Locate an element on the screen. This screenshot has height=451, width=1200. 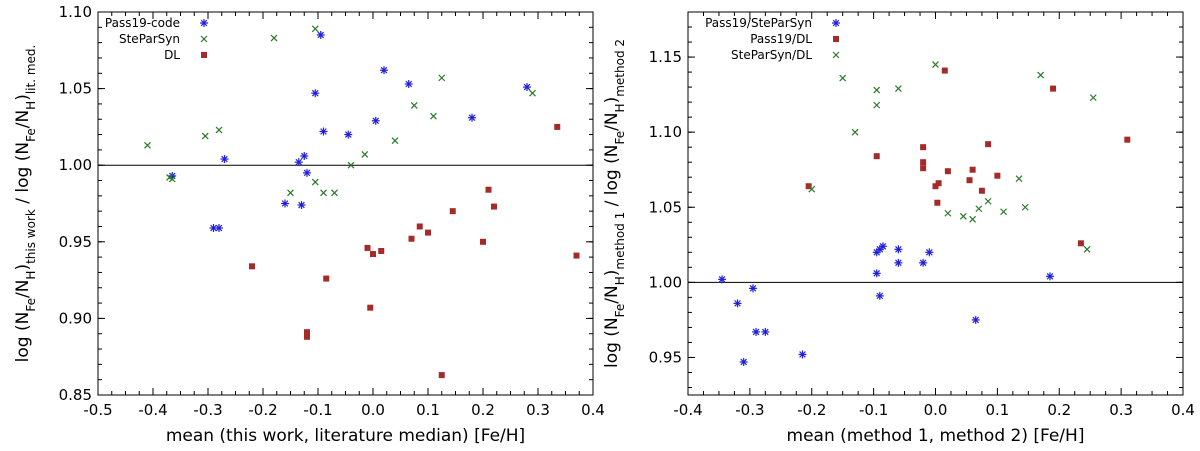
x-tick-label: -0.2 is located at coordinates (262, 410).